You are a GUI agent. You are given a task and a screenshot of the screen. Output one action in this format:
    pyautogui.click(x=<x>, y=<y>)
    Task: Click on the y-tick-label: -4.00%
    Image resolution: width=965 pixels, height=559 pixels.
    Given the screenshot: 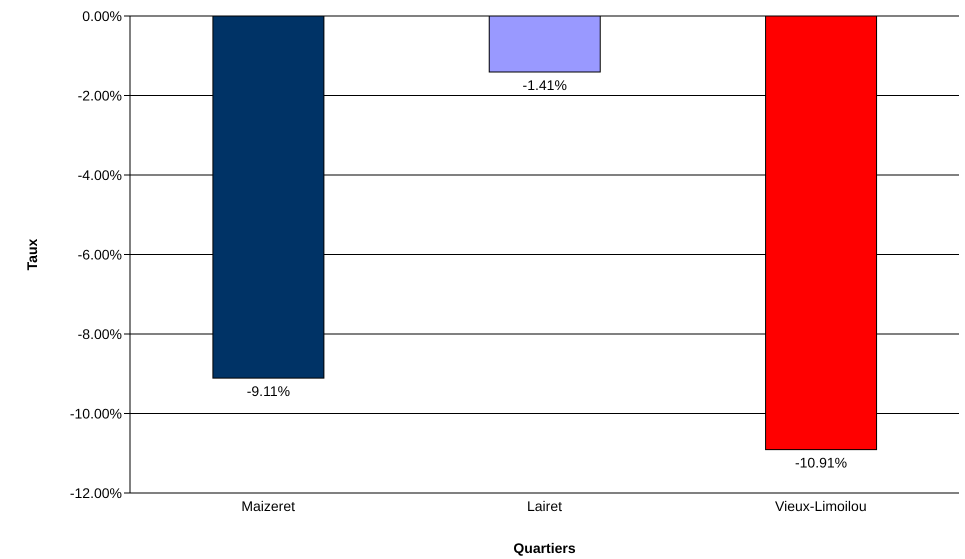 What is the action you would take?
    pyautogui.click(x=100, y=174)
    